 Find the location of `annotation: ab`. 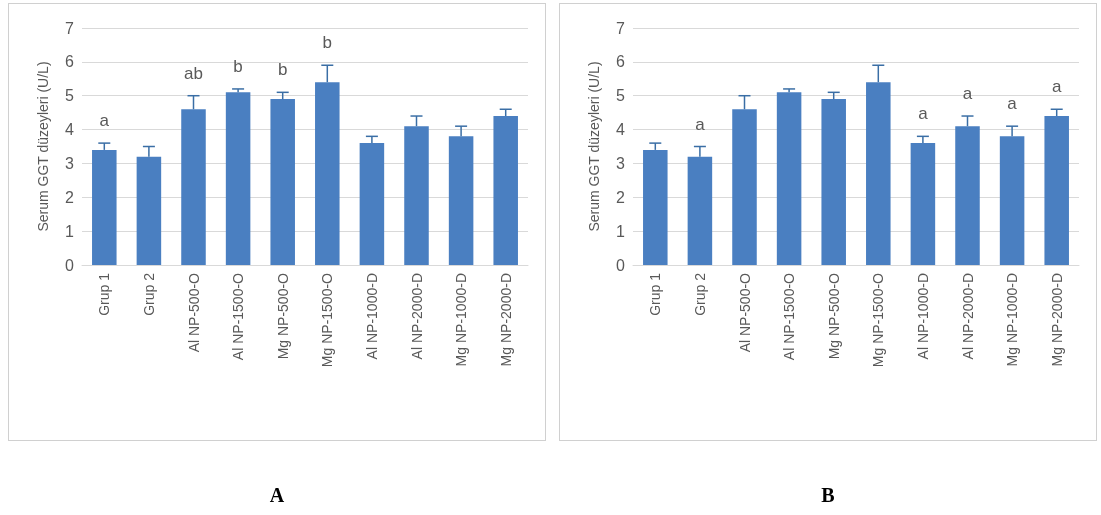

annotation: ab is located at coordinates (193, 73).